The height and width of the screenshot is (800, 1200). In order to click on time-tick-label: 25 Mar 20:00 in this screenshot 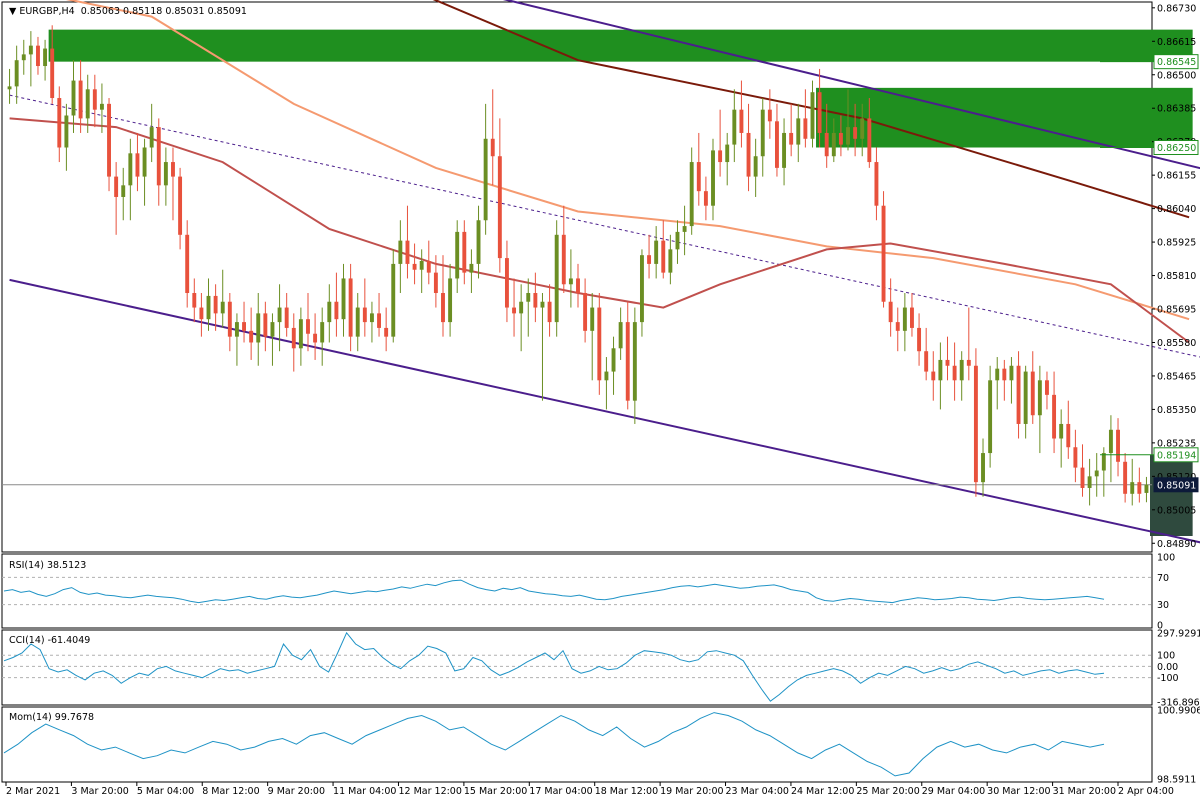, I will do `click(887, 791)`.